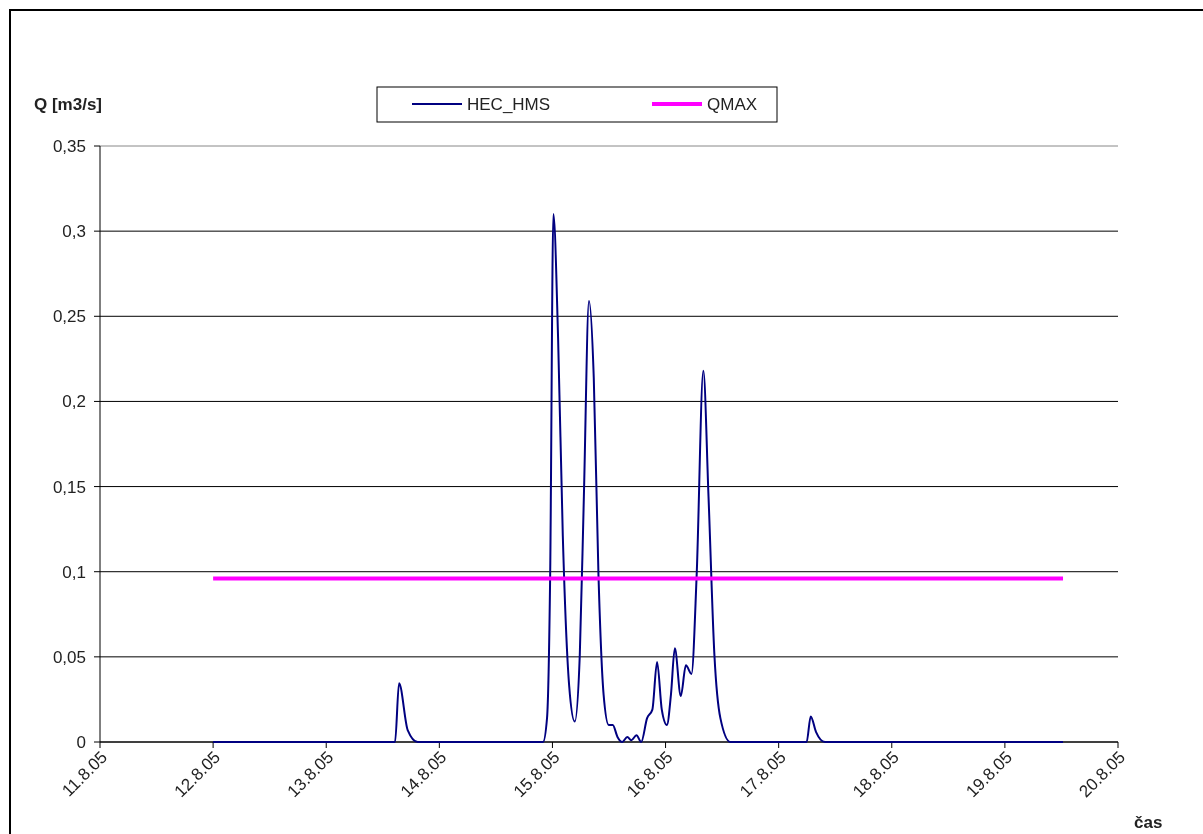 This screenshot has height=834, width=1203. What do you see at coordinates (1148, 822) in the screenshot?
I see `x-axis-title: čas` at bounding box center [1148, 822].